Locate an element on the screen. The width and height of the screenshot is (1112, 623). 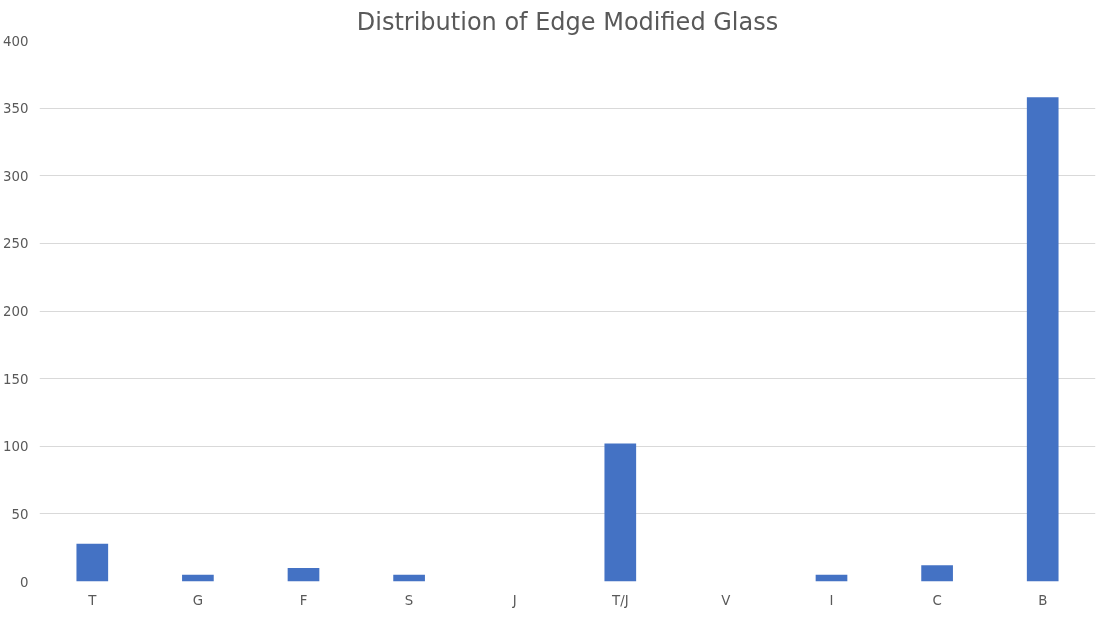
chart-title: Distribution of Edge Modified Glass is located at coordinates (567, 21).